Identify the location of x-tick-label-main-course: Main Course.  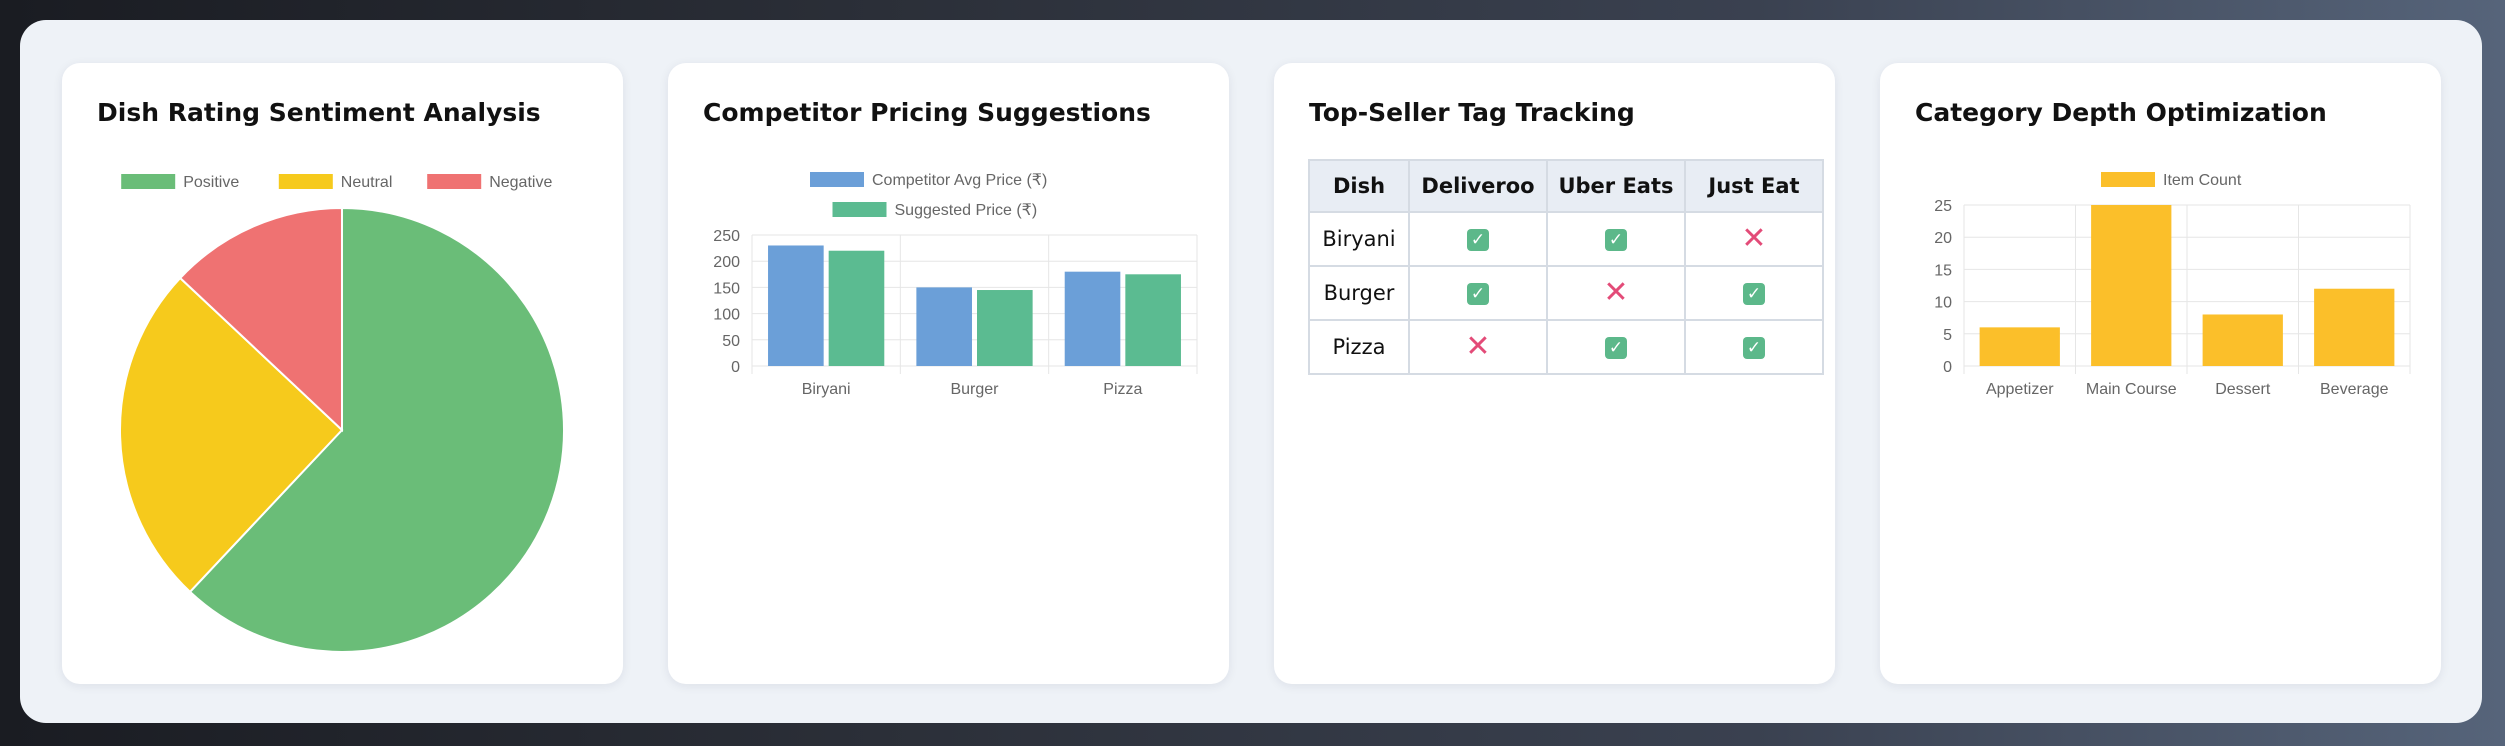
(2131, 389).